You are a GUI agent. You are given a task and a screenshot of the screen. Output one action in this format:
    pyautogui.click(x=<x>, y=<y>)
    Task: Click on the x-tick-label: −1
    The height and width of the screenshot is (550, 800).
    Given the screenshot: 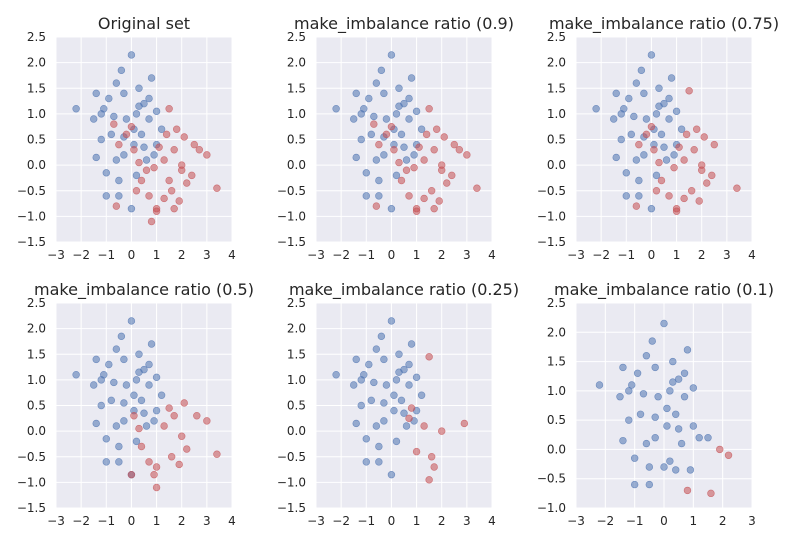 What is the action you would take?
    pyautogui.click(x=106, y=521)
    